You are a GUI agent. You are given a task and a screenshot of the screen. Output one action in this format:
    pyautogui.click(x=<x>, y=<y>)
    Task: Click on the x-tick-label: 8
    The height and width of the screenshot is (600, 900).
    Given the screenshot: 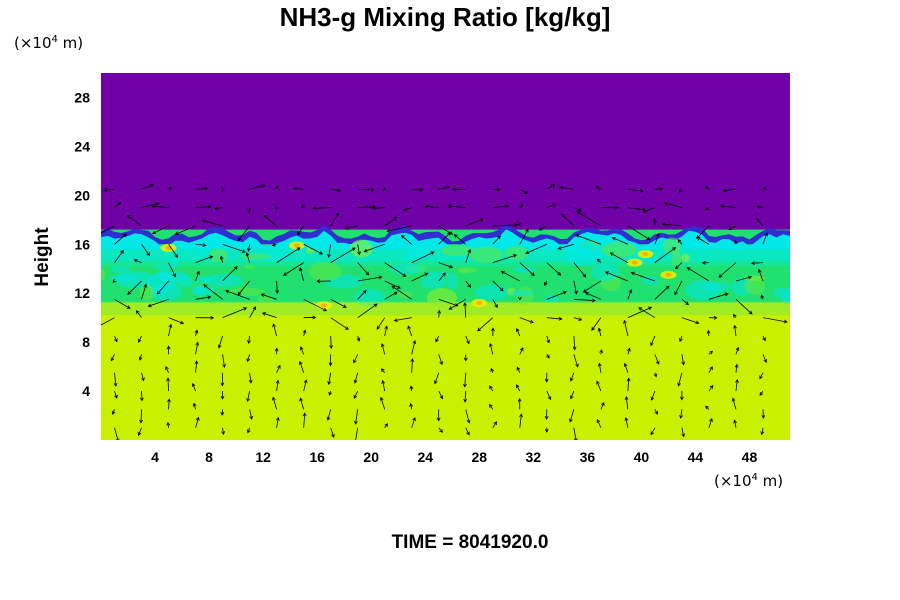 What is the action you would take?
    pyautogui.click(x=209, y=457)
    